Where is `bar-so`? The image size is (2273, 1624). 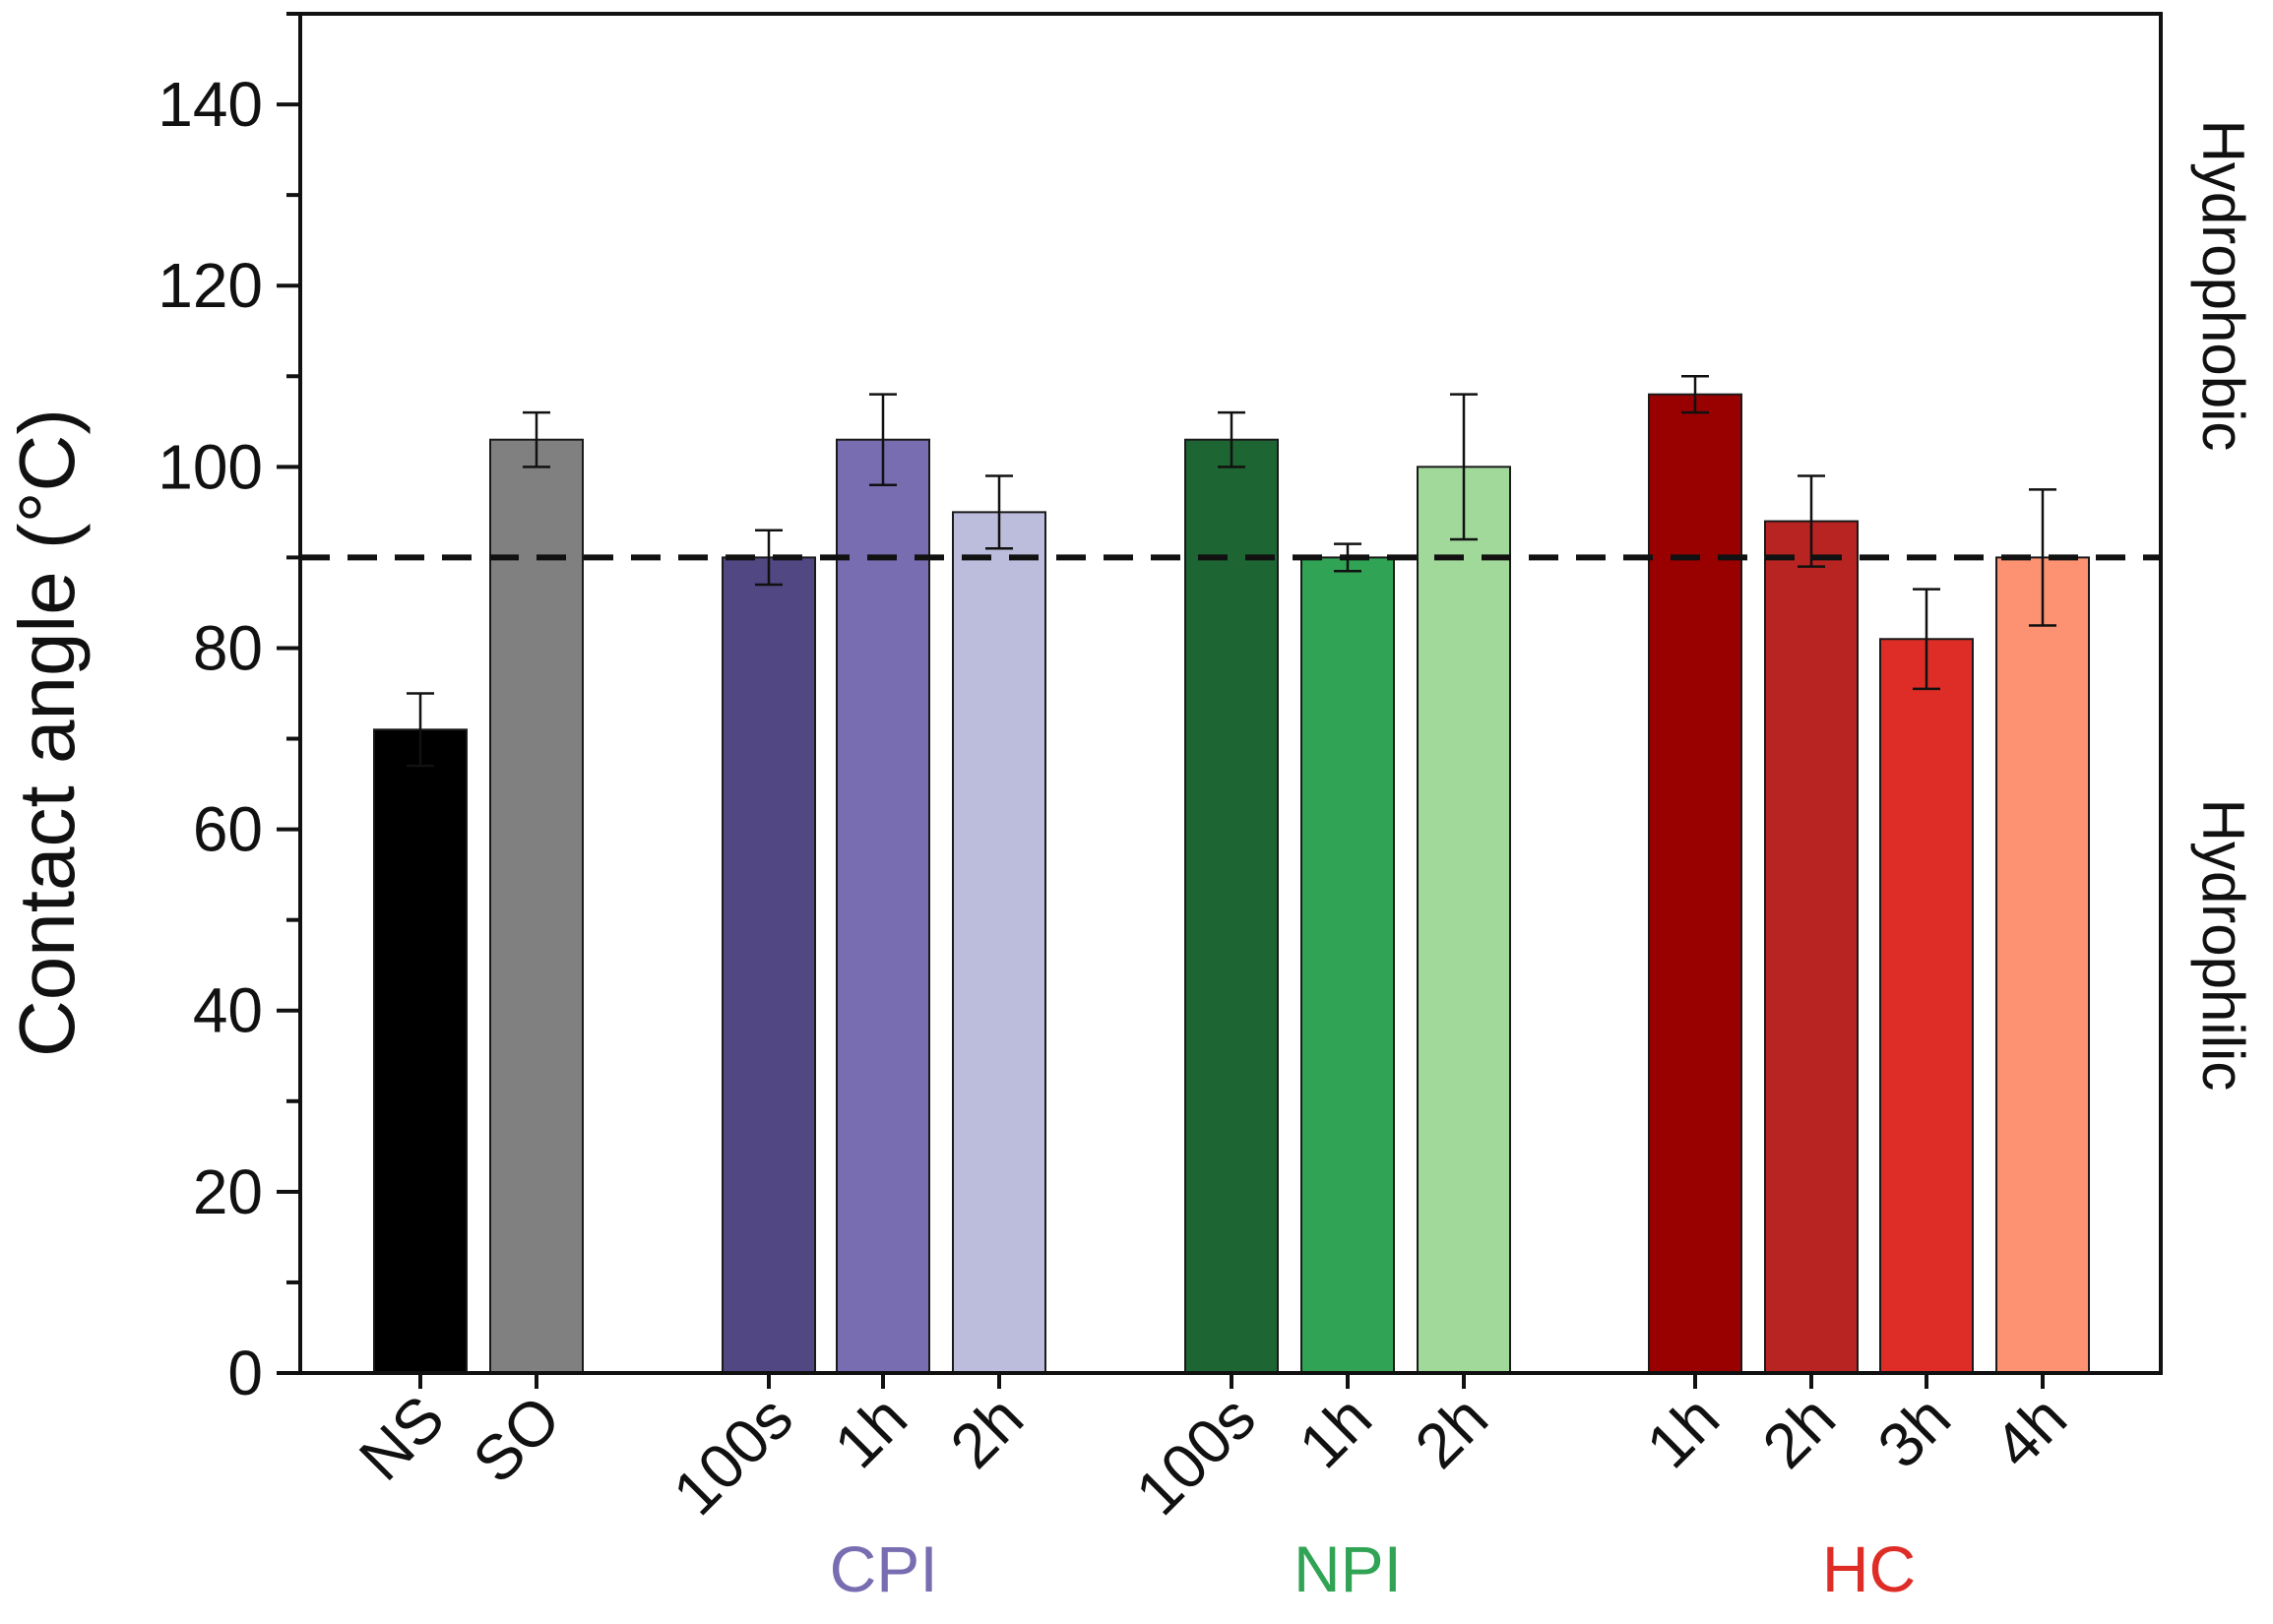
bar-so is located at coordinates (537, 906).